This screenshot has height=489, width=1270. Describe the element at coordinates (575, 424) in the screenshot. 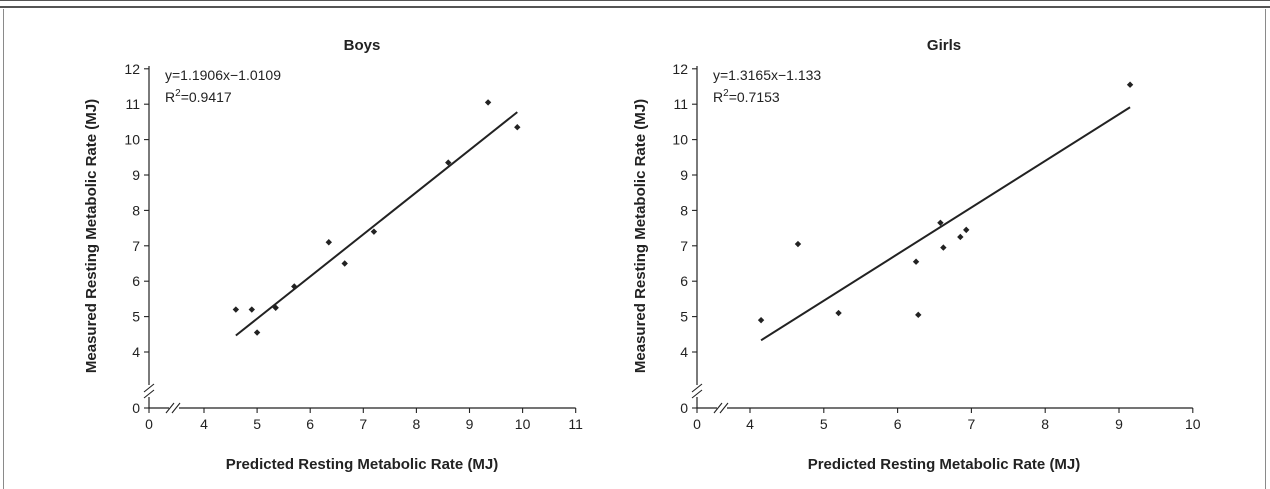

I see `x-tick-label: 11` at that location.